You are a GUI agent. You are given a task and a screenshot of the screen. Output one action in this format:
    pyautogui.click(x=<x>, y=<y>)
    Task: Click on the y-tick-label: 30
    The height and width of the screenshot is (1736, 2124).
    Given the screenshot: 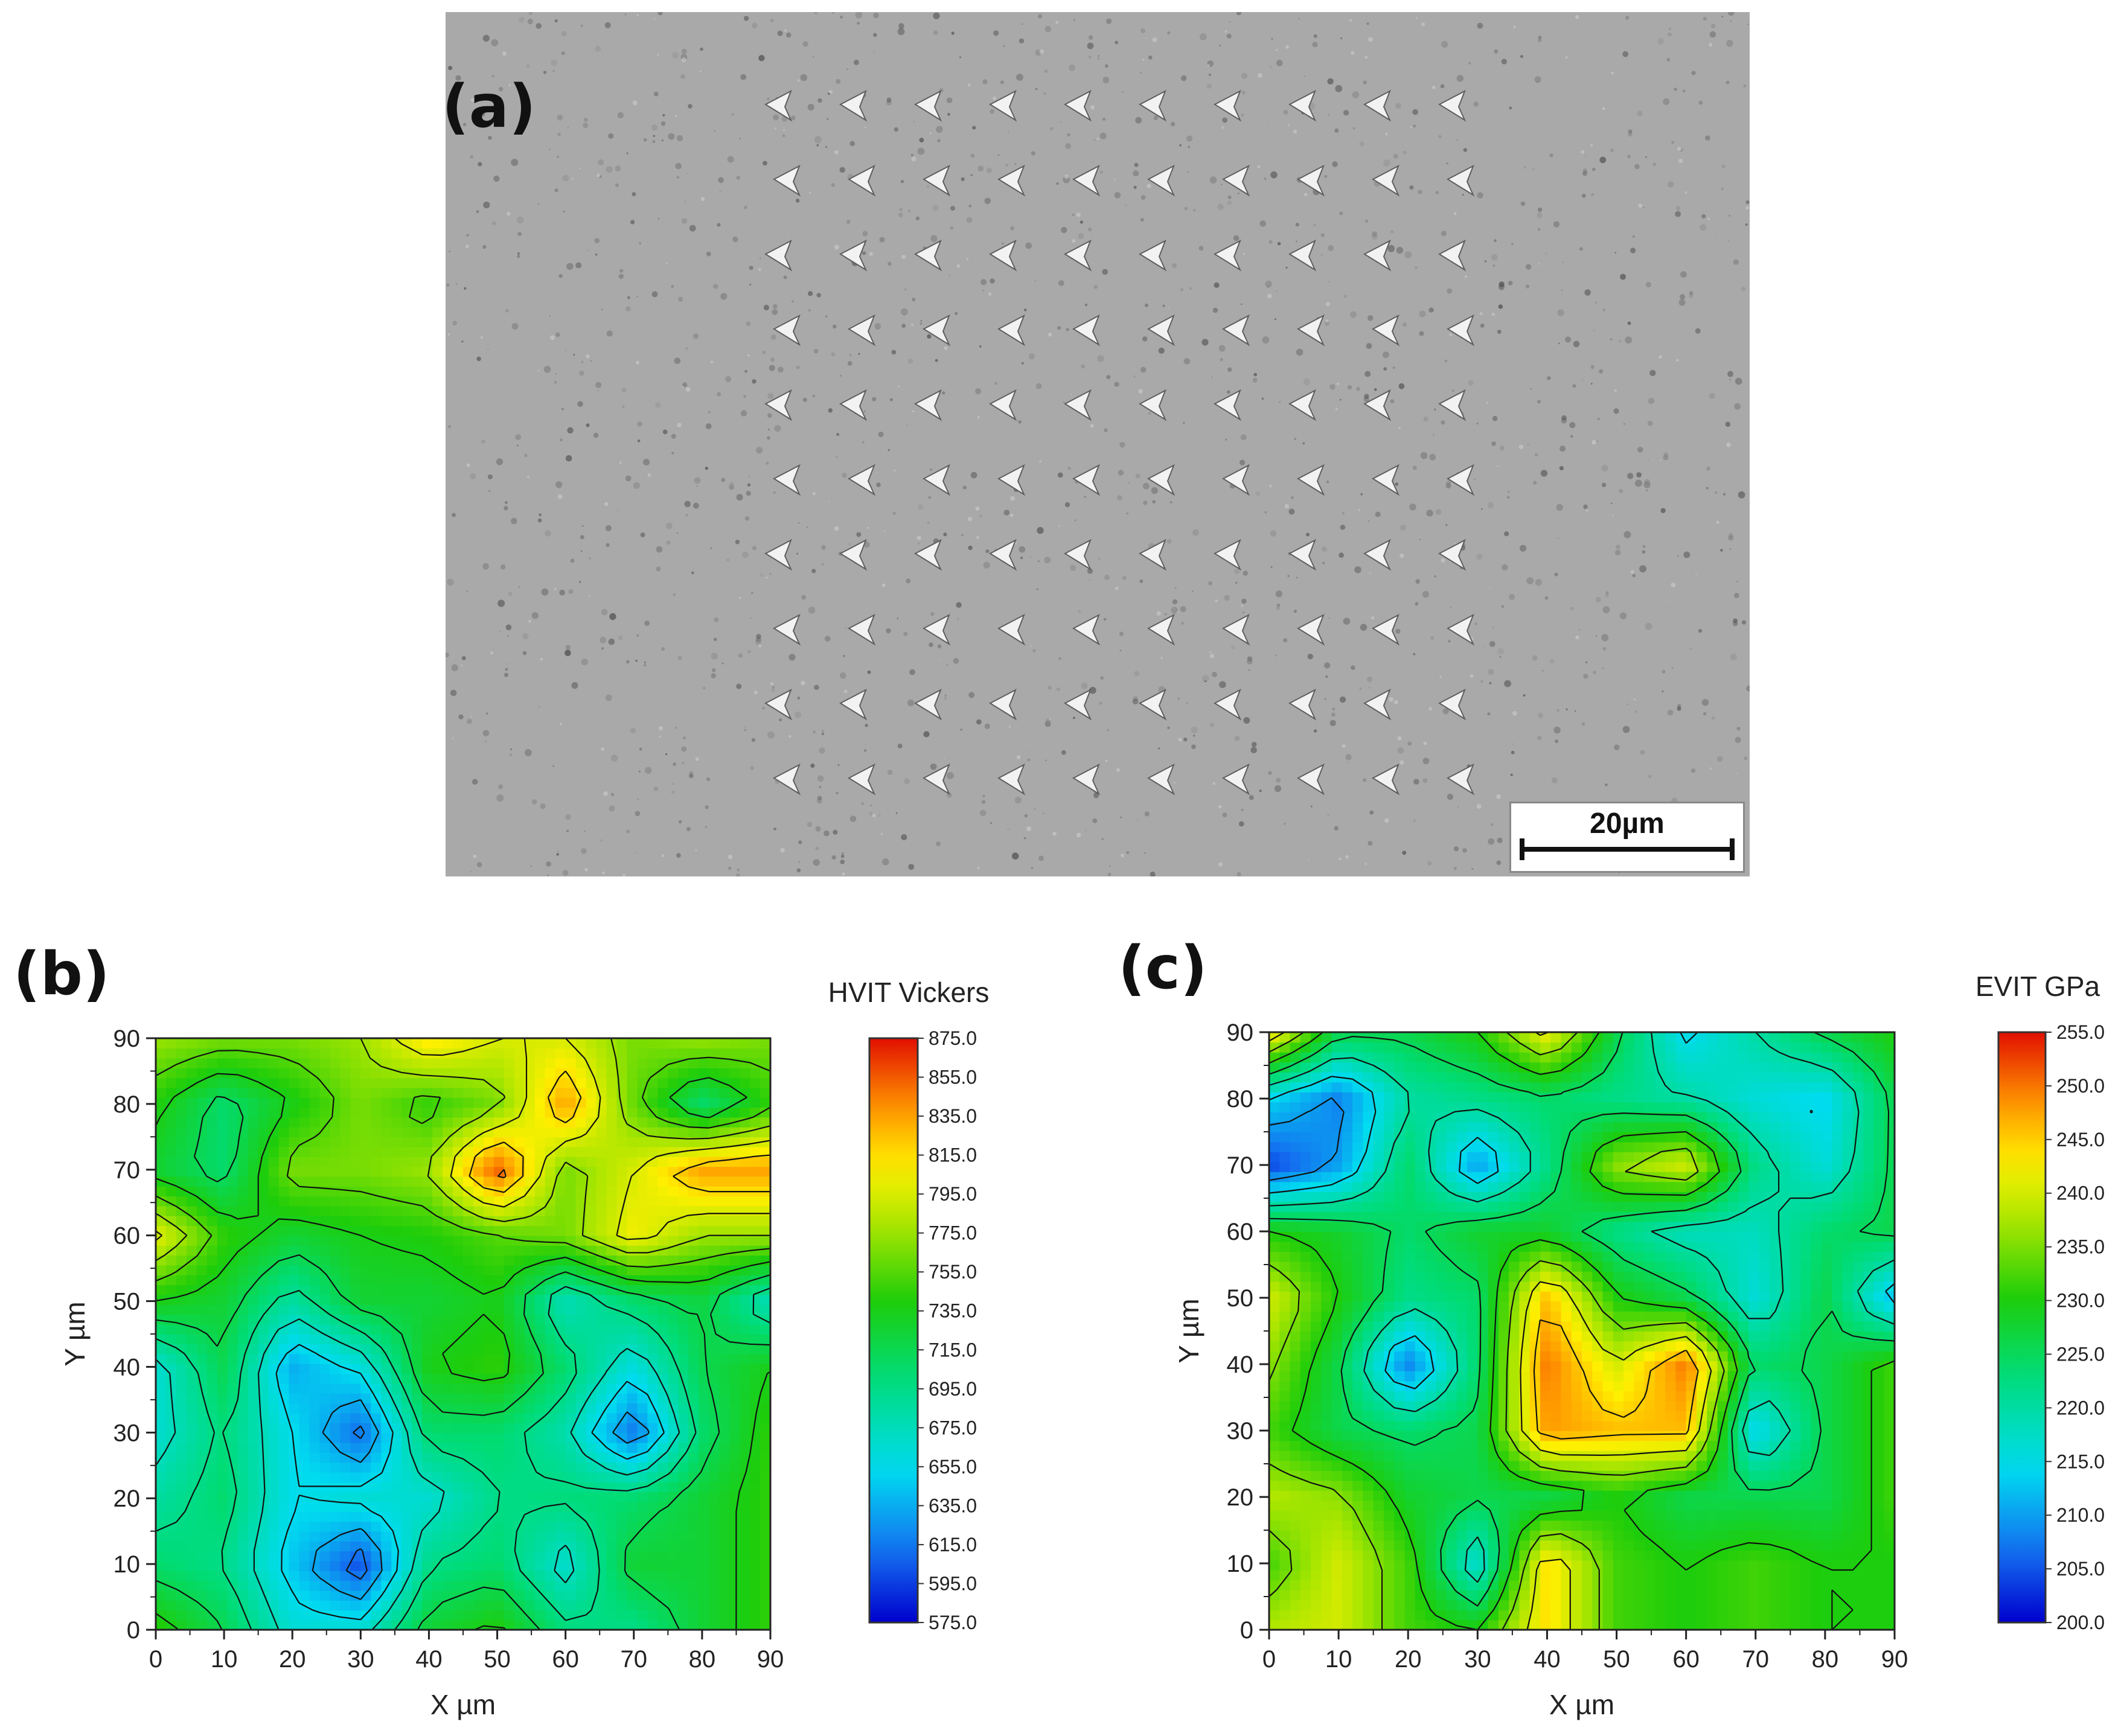 What is the action you would take?
    pyautogui.click(x=127, y=1433)
    